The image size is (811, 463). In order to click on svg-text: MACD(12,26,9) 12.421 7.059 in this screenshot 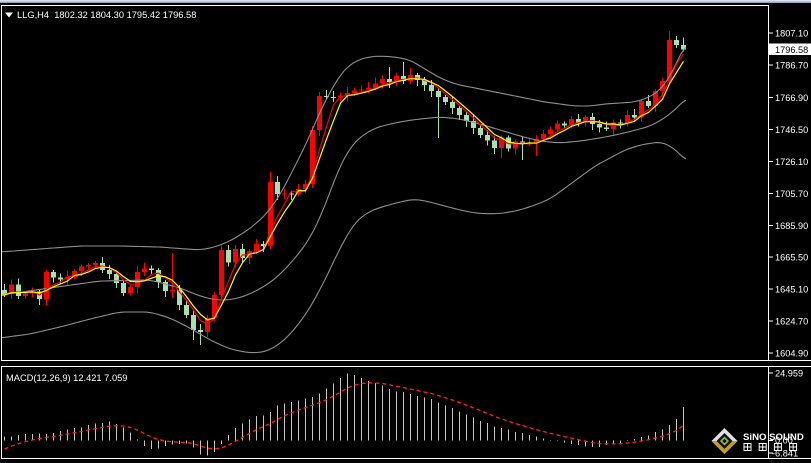, I will do `click(66, 378)`.